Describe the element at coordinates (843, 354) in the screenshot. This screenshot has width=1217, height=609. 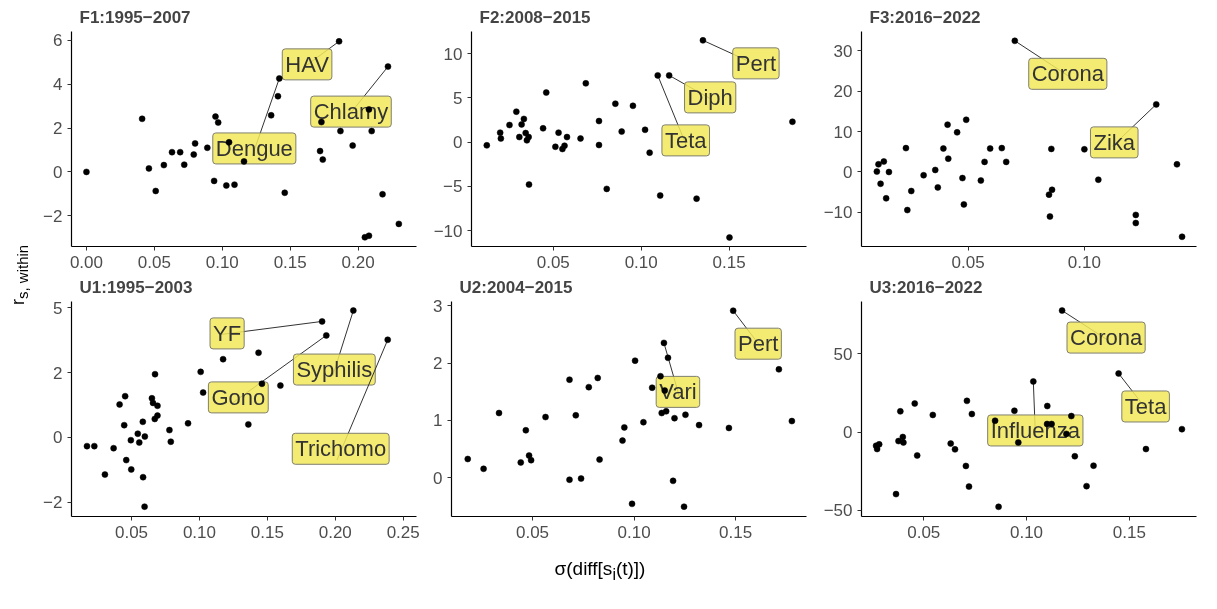
I see `y-tick-label: 50` at that location.